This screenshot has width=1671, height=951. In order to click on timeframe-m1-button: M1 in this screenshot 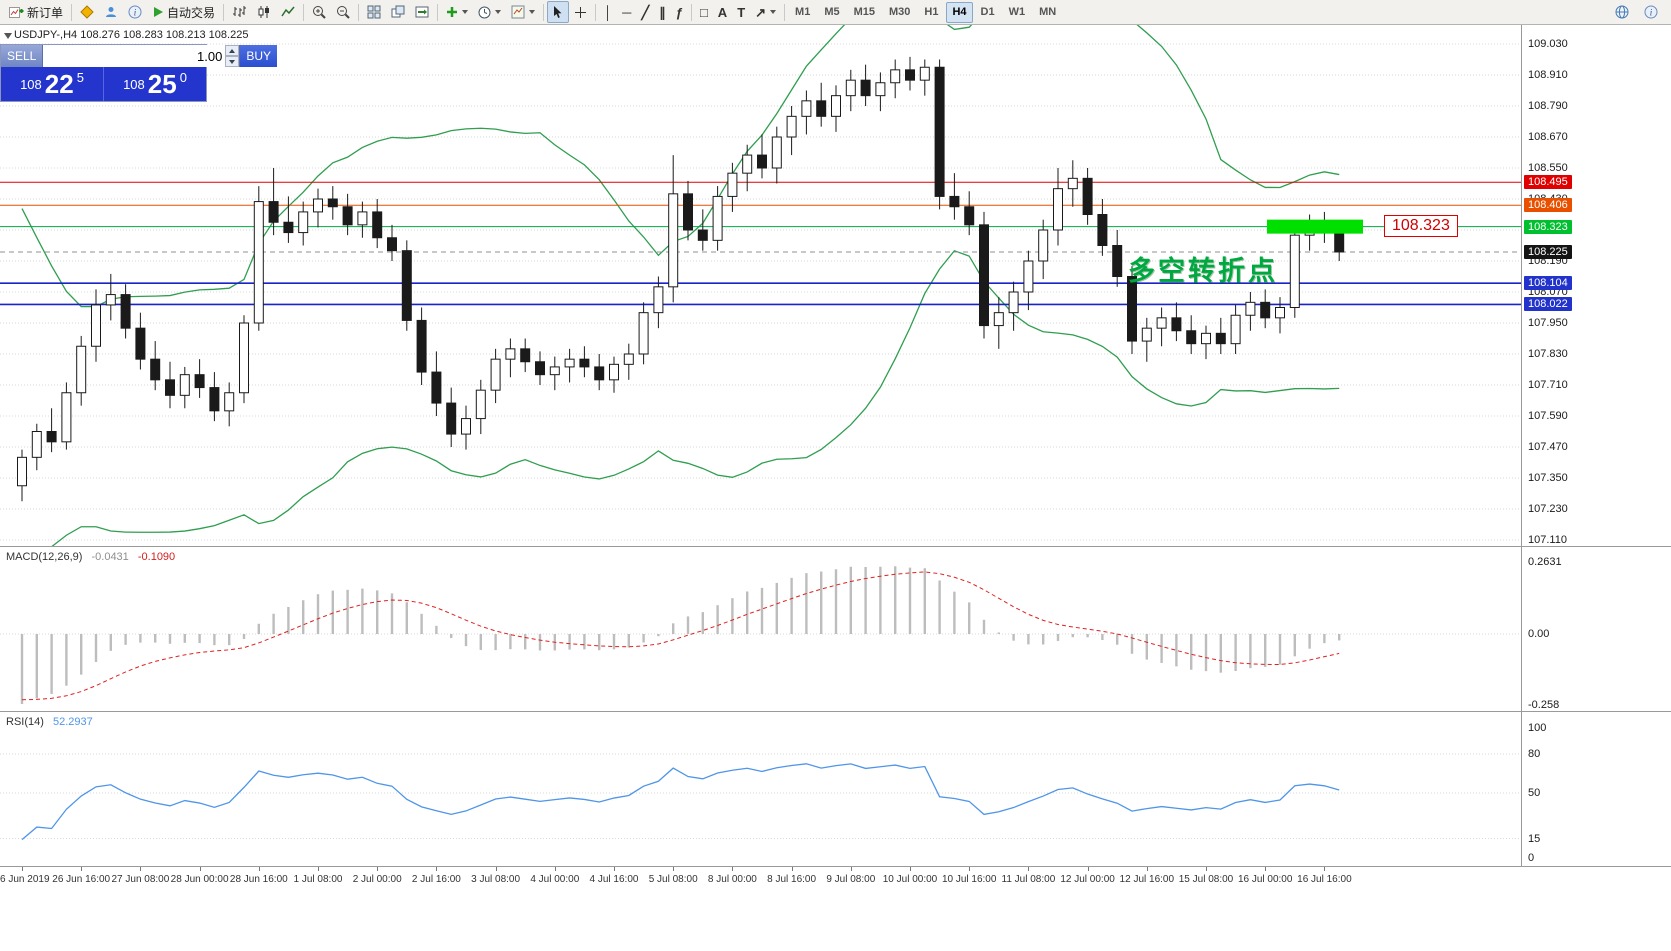, I will do `click(803, 12)`.